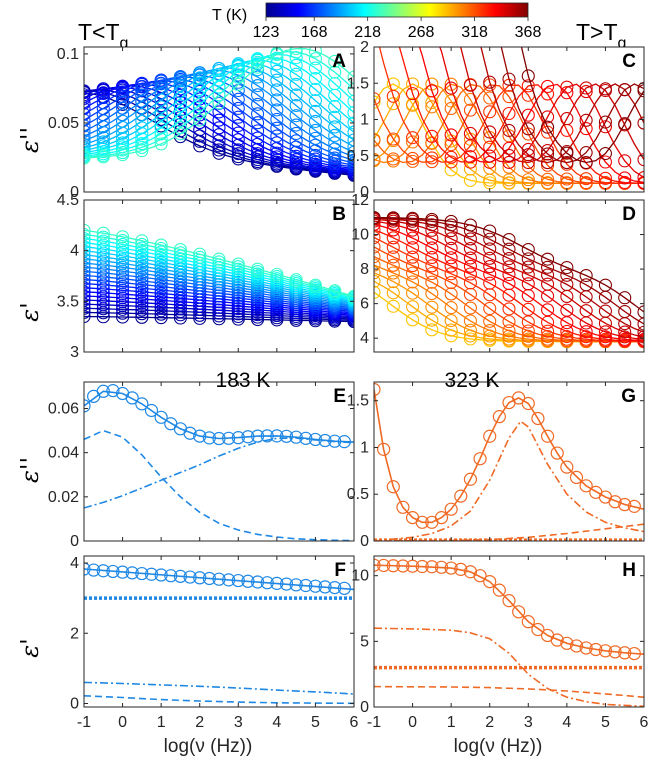 The image size is (671, 764). What do you see at coordinates (509, 456) in the screenshot?
I see `series-G-fit-total` at bounding box center [509, 456].